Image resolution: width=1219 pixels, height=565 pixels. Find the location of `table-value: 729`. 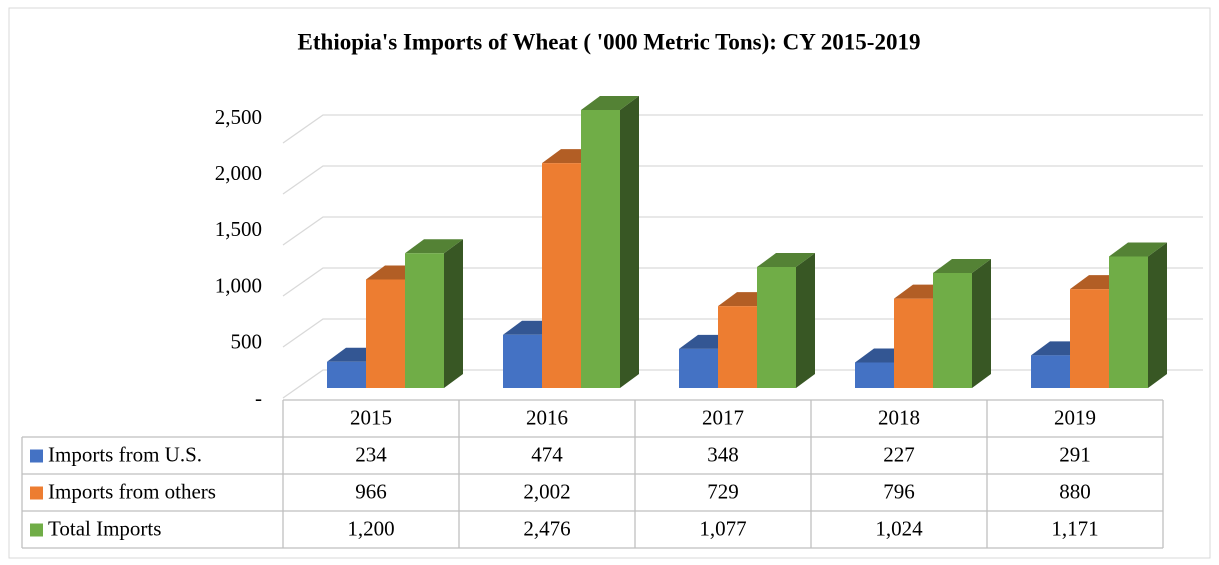

table-value: 729 is located at coordinates (723, 491).